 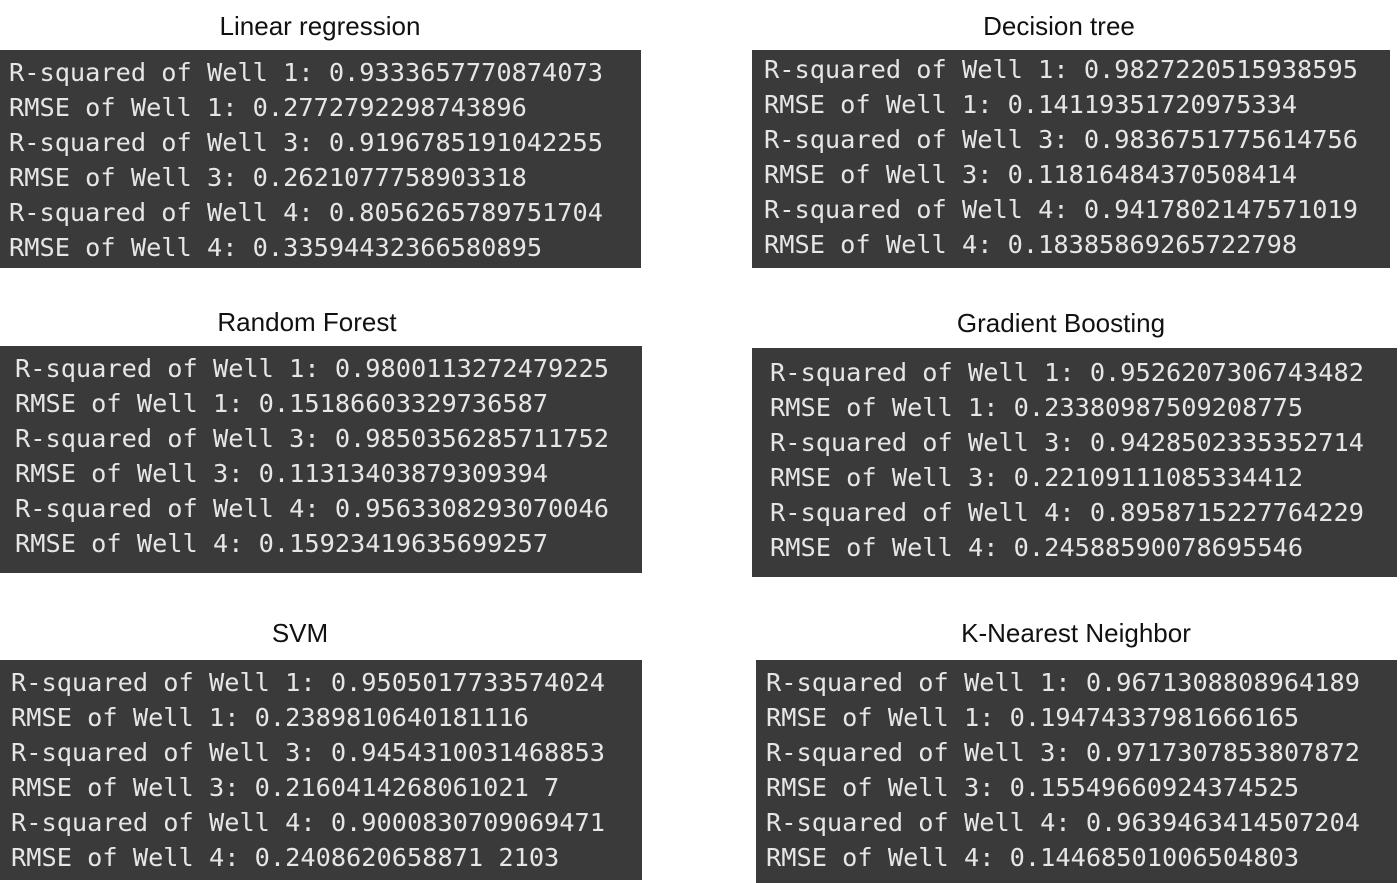 What do you see at coordinates (1032, 857) in the screenshot?
I see `output-line: RMSE of Well 4: 0.14468501006504803` at bounding box center [1032, 857].